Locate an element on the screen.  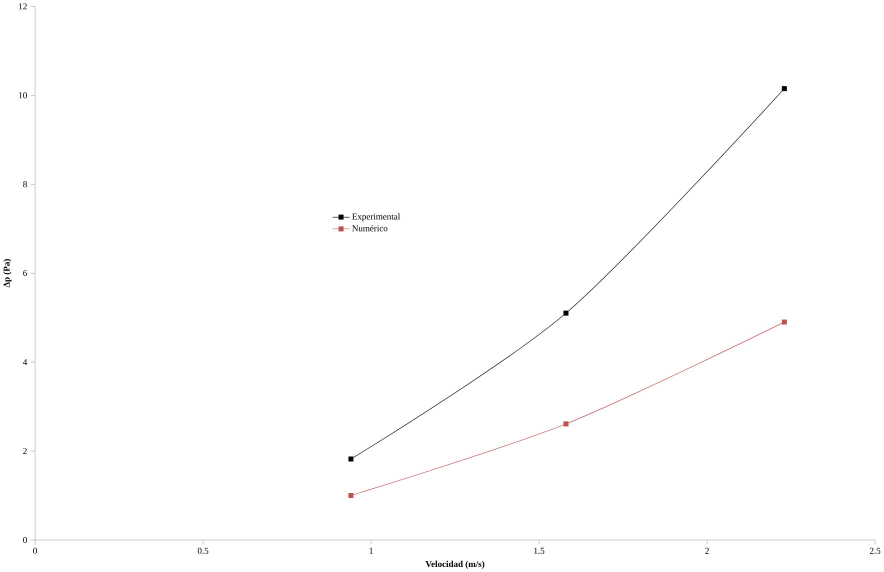
x-tick-label: 0 is located at coordinates (35, 551).